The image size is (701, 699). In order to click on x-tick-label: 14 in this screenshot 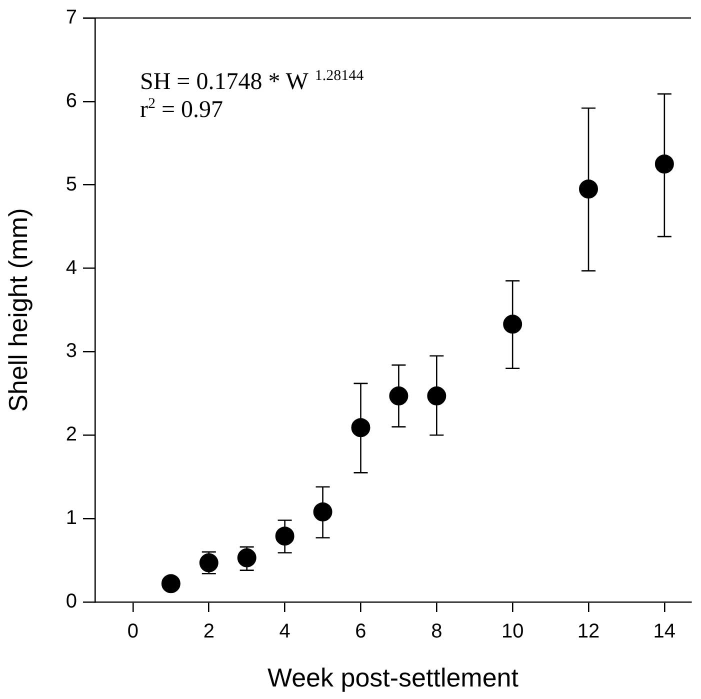, I will do `click(664, 631)`.